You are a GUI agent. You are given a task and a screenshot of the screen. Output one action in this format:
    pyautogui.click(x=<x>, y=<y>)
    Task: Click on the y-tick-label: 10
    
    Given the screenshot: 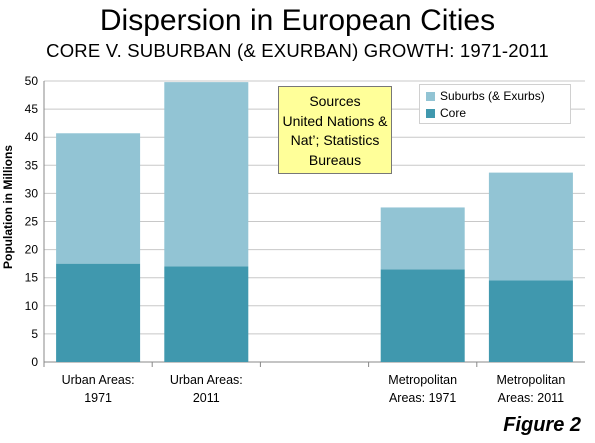 What is the action you would take?
    pyautogui.click(x=32, y=306)
    